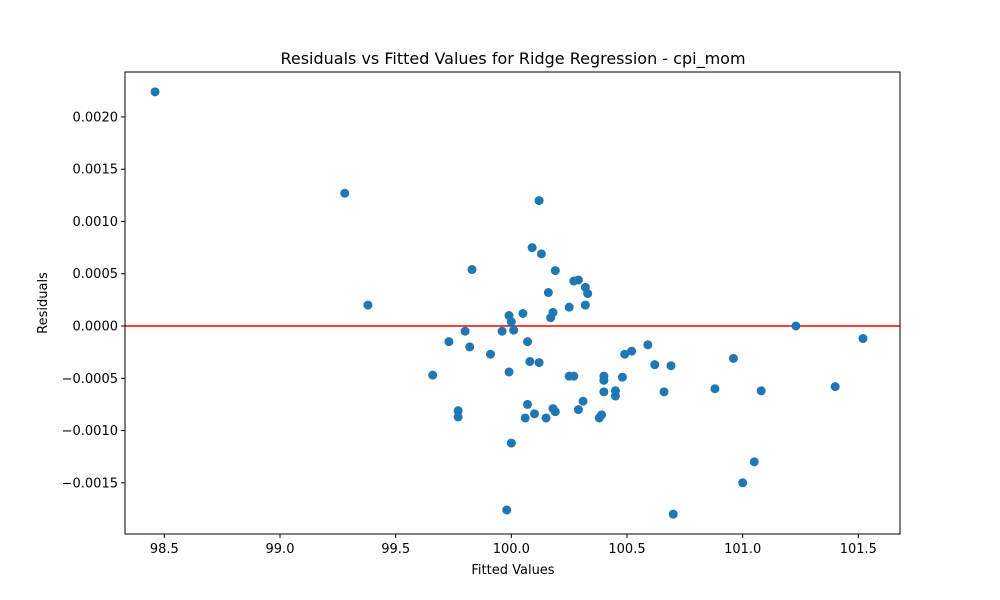  What do you see at coordinates (395, 549) in the screenshot?
I see `x-tick-label: 99.5` at bounding box center [395, 549].